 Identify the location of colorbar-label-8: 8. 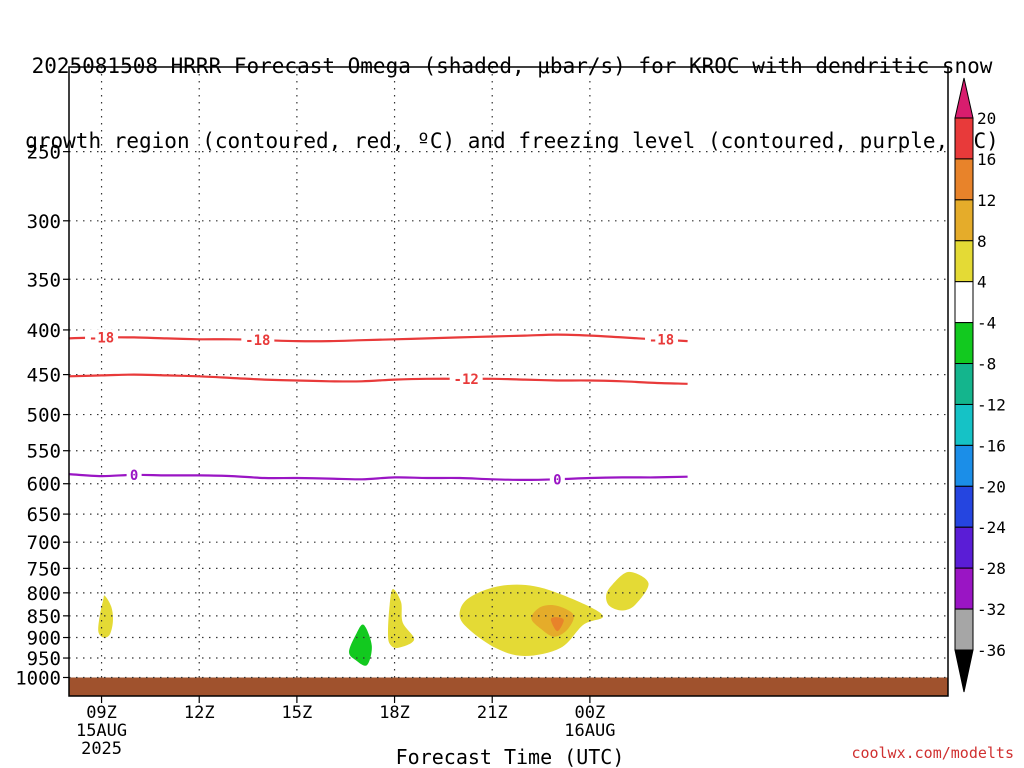
(982, 241).